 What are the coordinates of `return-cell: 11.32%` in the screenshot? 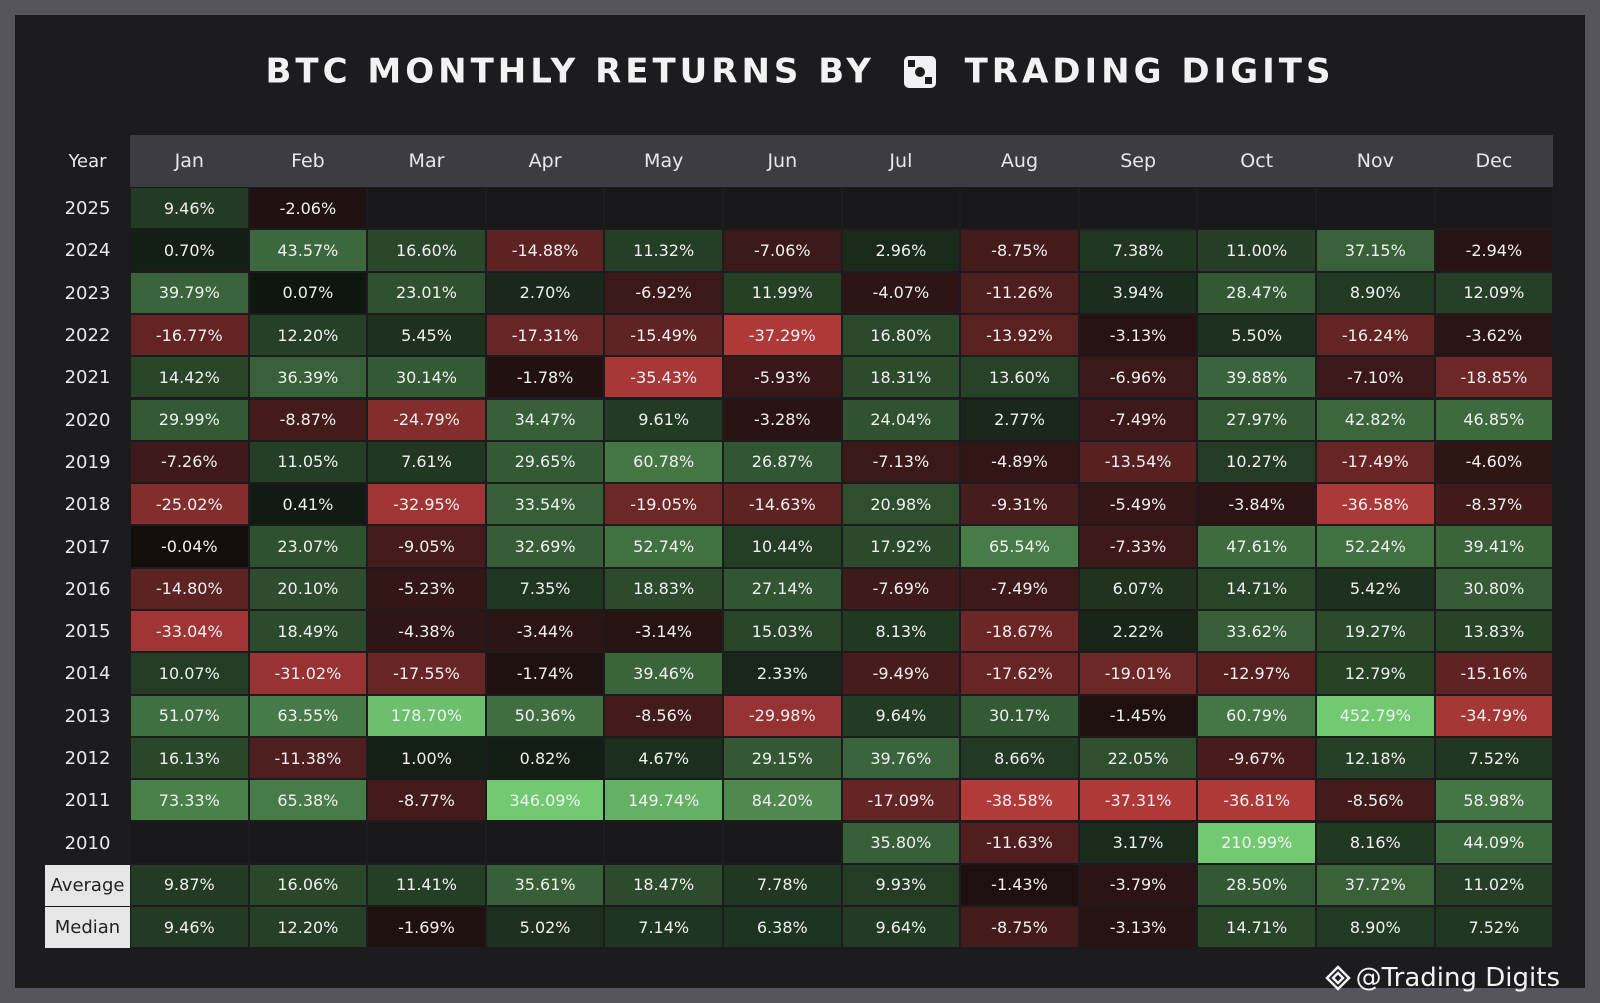 It's located at (663, 250).